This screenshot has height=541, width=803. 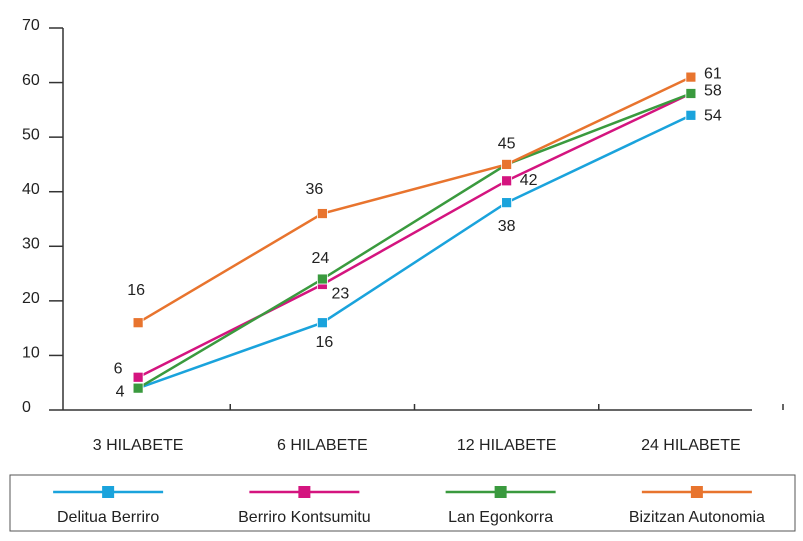 What do you see at coordinates (118, 368) in the screenshot?
I see `data-label: 6` at bounding box center [118, 368].